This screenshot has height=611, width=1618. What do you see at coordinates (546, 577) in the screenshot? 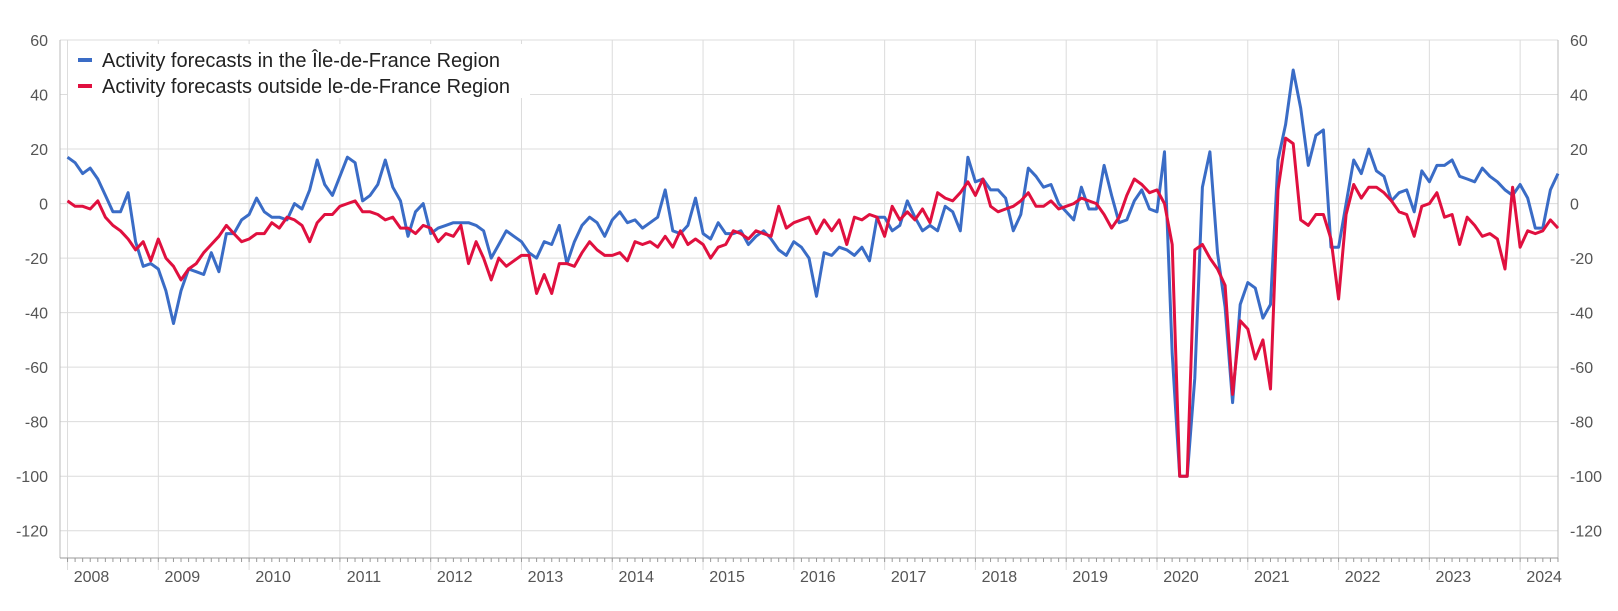
I see `x-tick-label: 2013` at bounding box center [546, 577].